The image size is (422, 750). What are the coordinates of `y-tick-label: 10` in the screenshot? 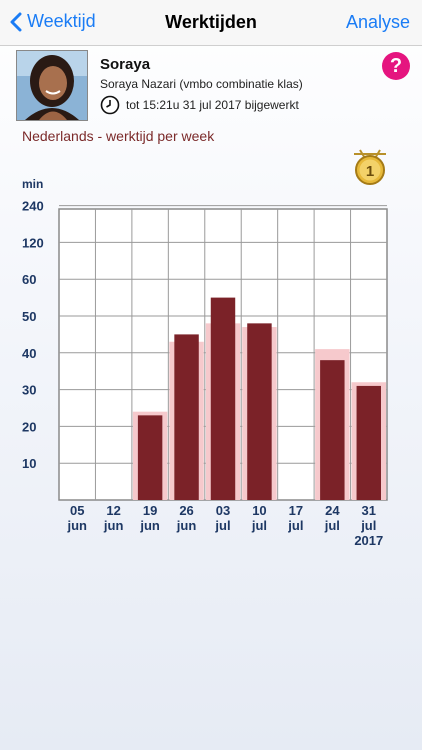 It's located at (29, 463).